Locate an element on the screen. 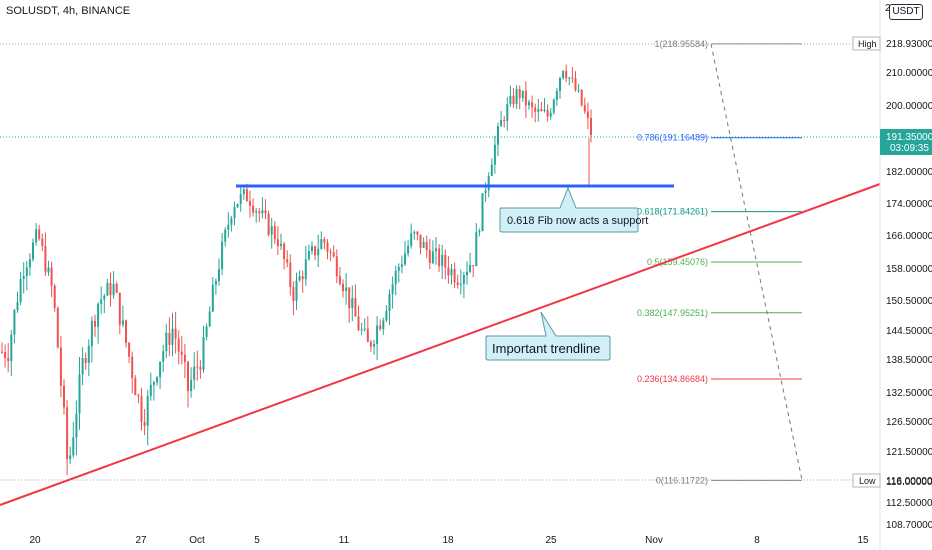 This screenshot has height=550, width=932. x-tick-label: 8 is located at coordinates (757, 540).